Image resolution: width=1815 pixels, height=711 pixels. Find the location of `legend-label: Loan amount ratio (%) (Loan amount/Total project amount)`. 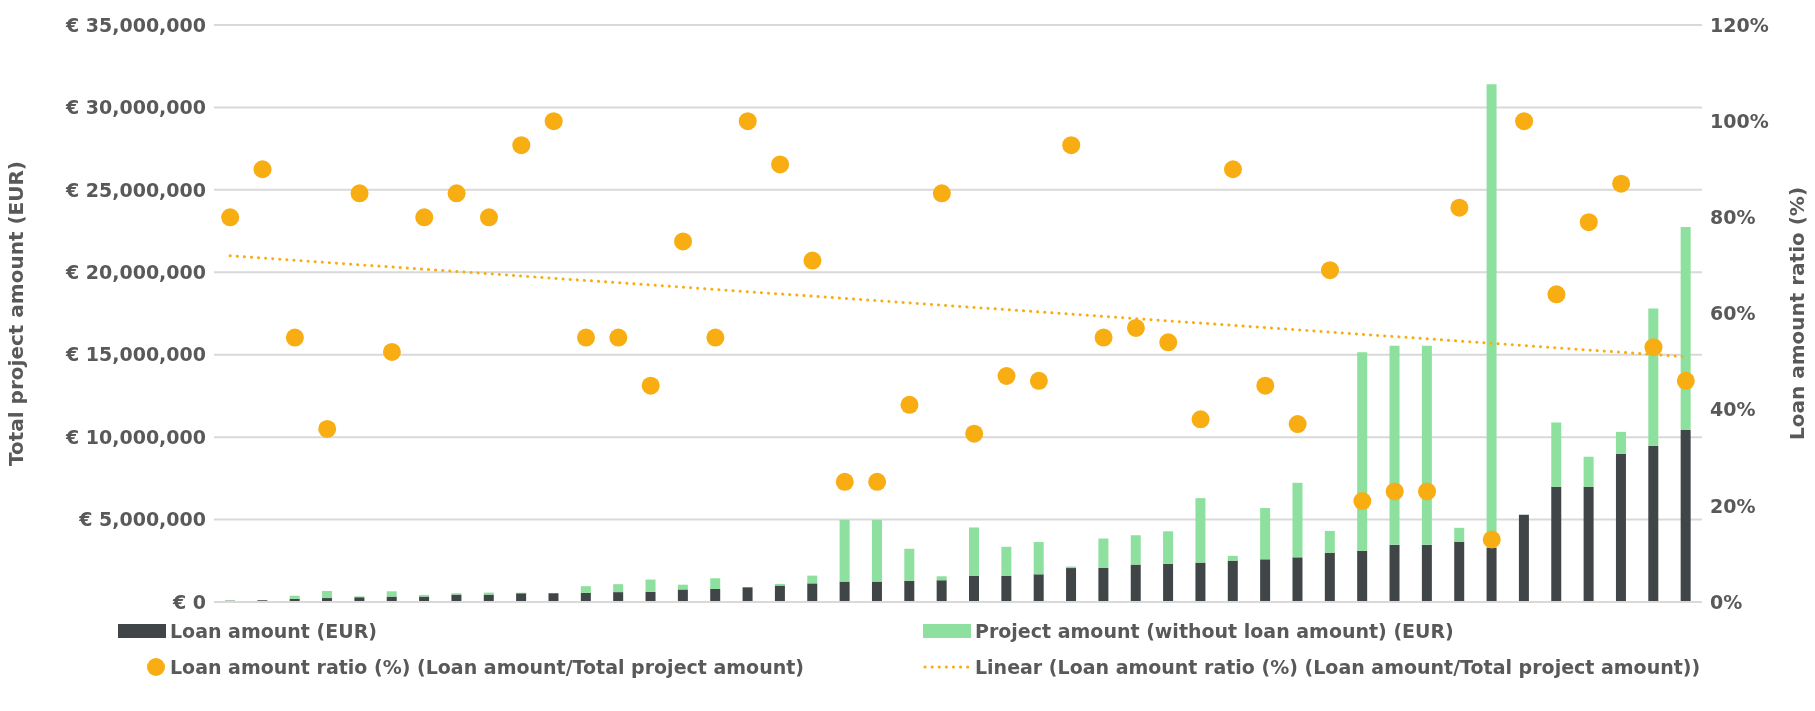

legend-label: Loan amount ratio (%) (Loan amount/Total project amount) is located at coordinates (487, 667).